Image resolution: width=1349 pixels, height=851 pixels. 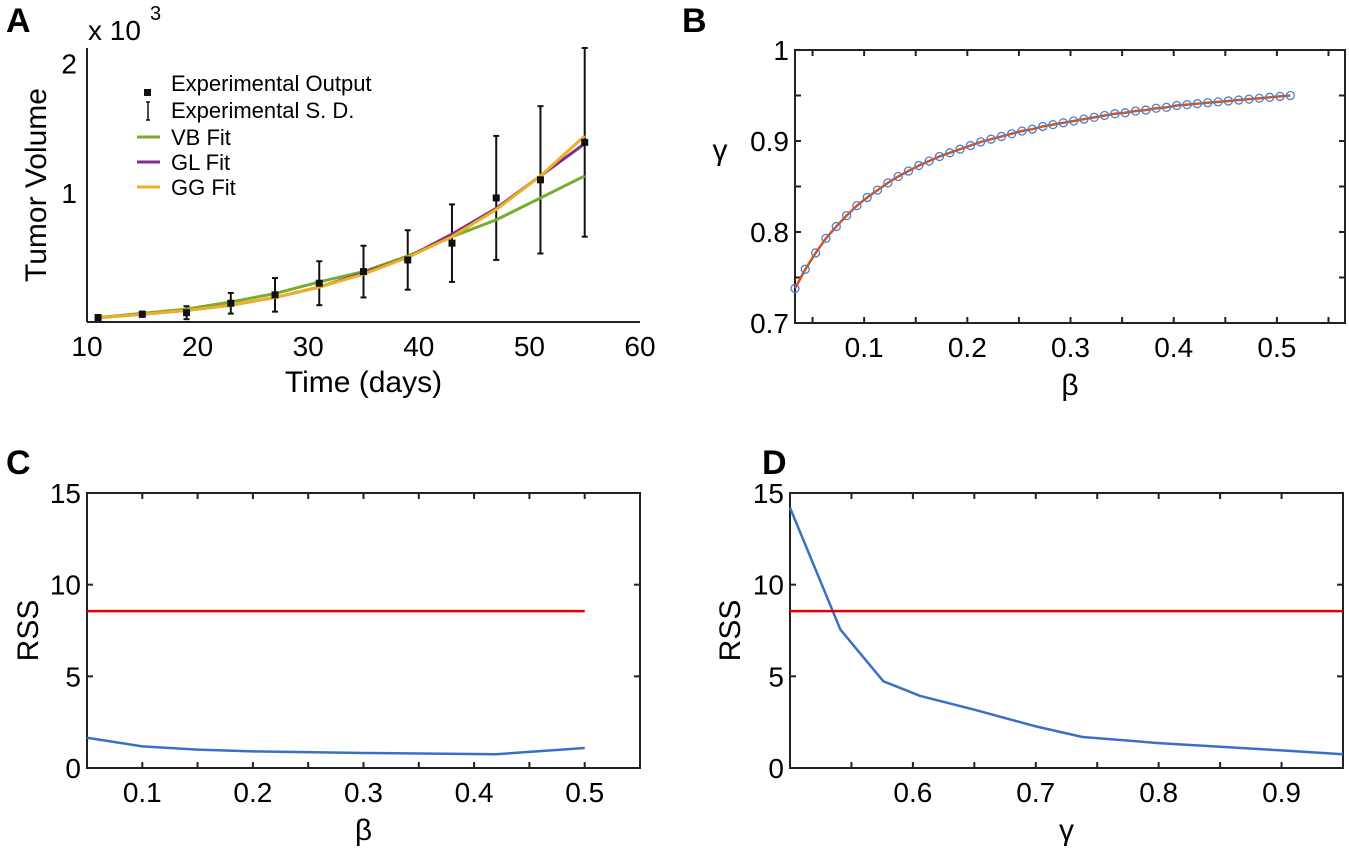 What do you see at coordinates (967, 347) in the screenshot?
I see `x-tick-label: 0.2` at bounding box center [967, 347].